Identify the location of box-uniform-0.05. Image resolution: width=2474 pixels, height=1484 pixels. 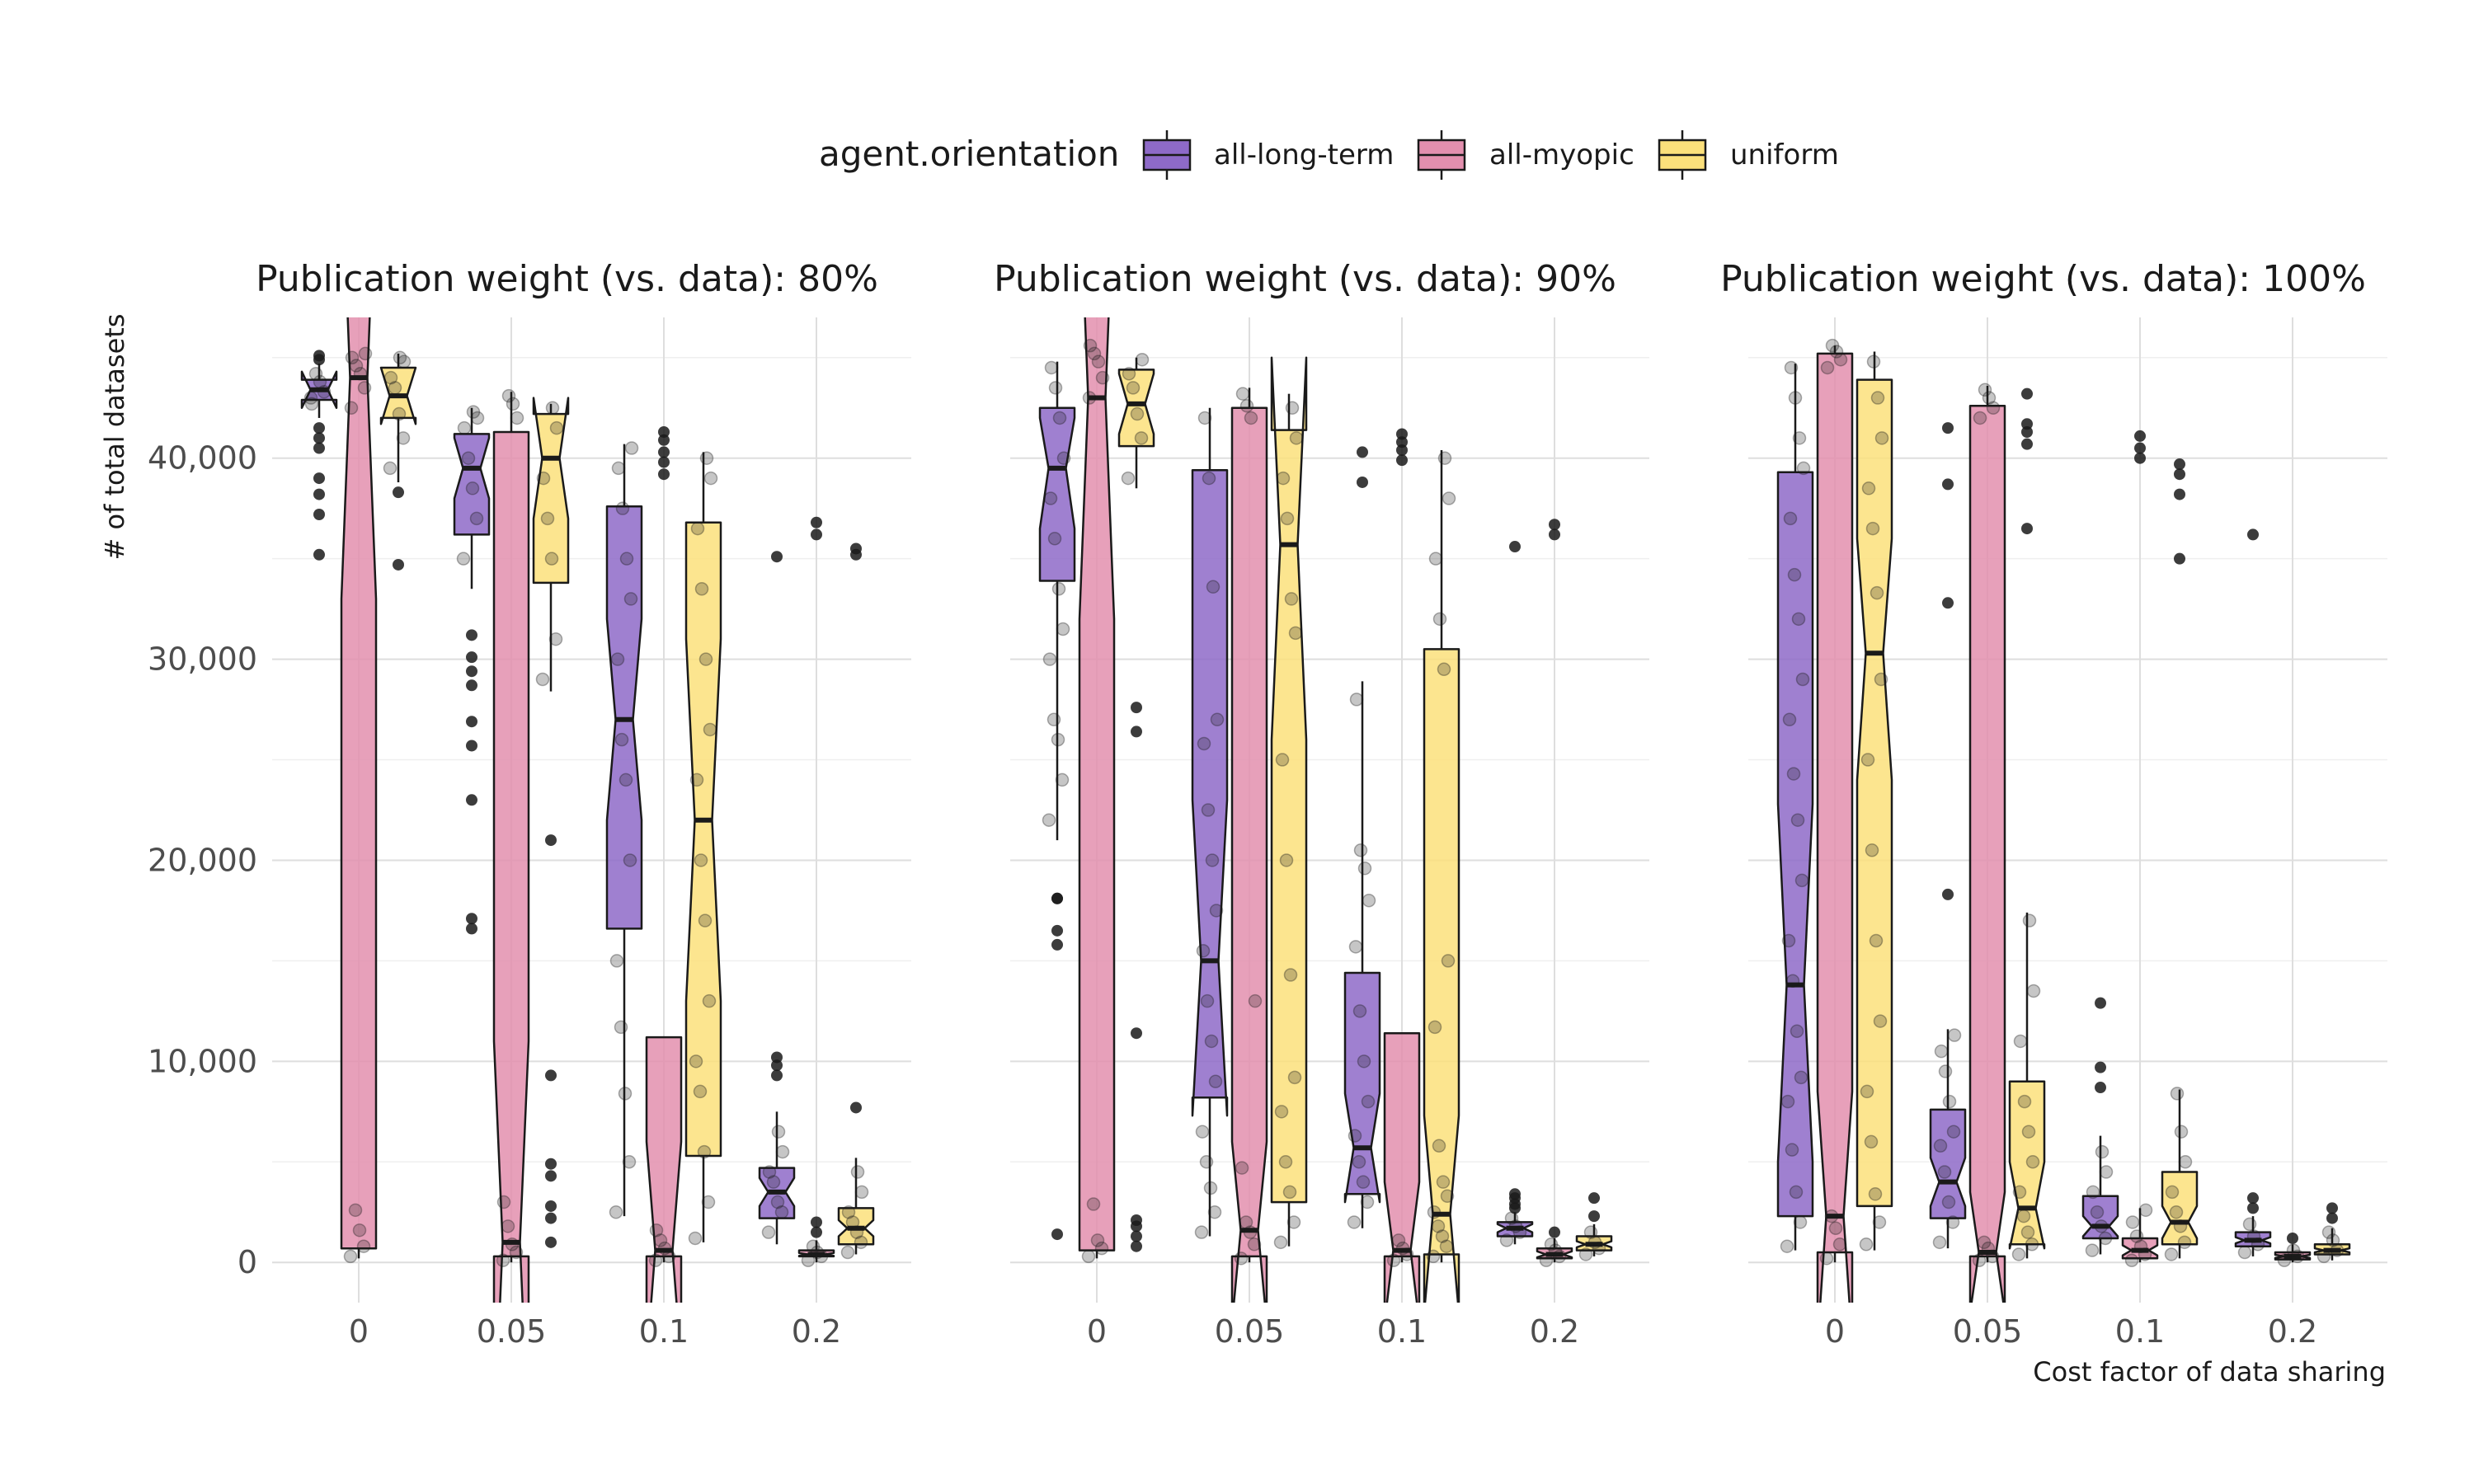
(551, 822).